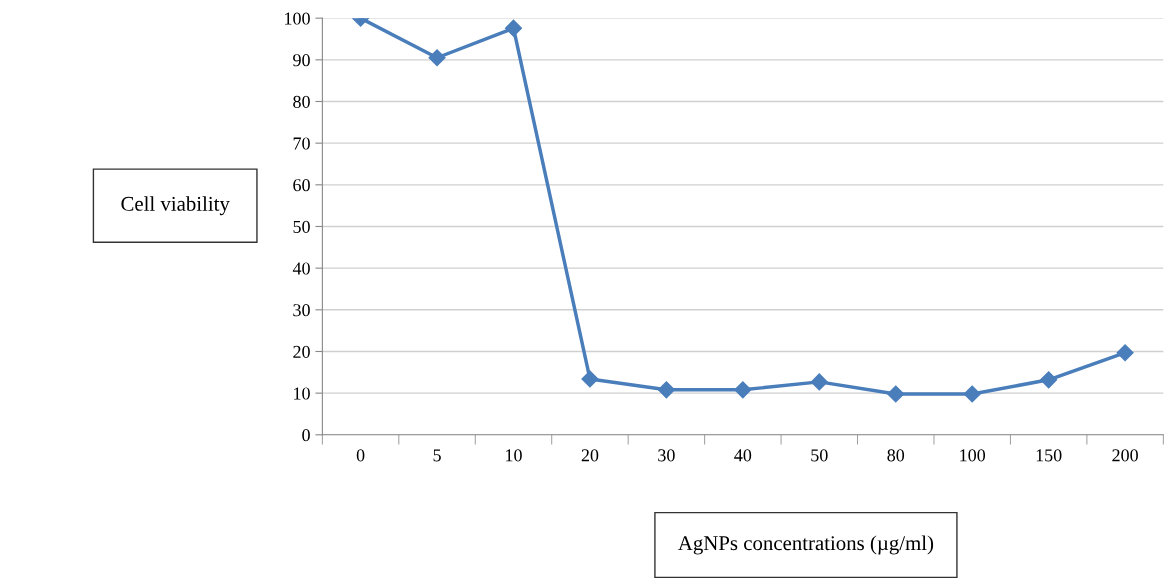  Describe the element at coordinates (302, 393) in the screenshot. I see `y-tick-label: 10` at that location.